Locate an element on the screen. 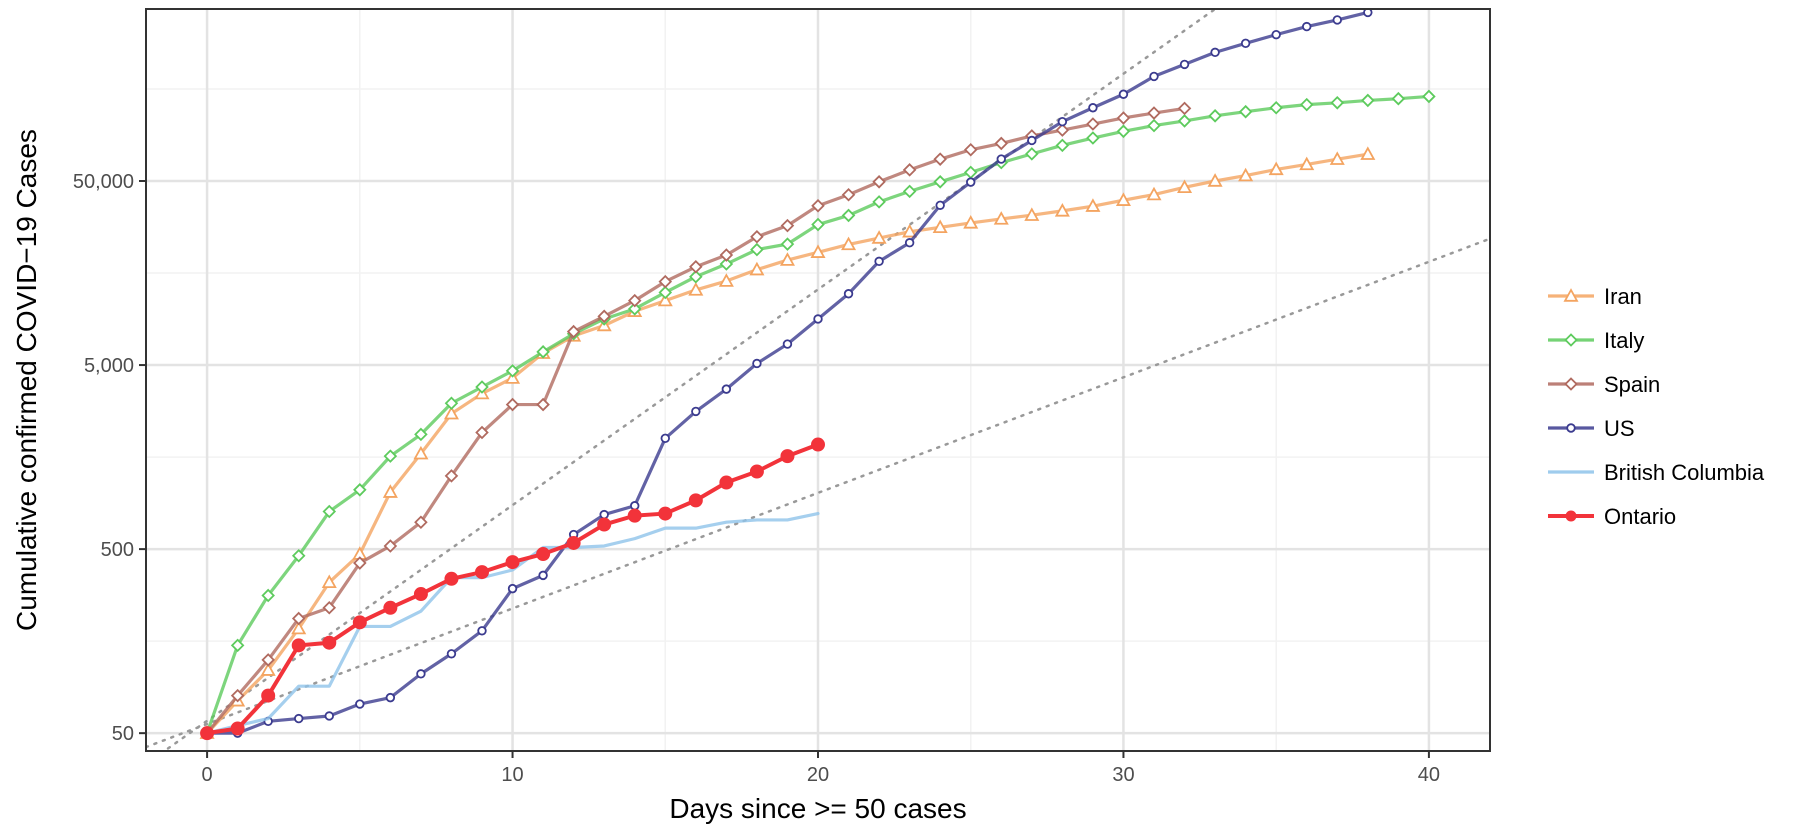  x-tick-label: 30 is located at coordinates (1123, 775).